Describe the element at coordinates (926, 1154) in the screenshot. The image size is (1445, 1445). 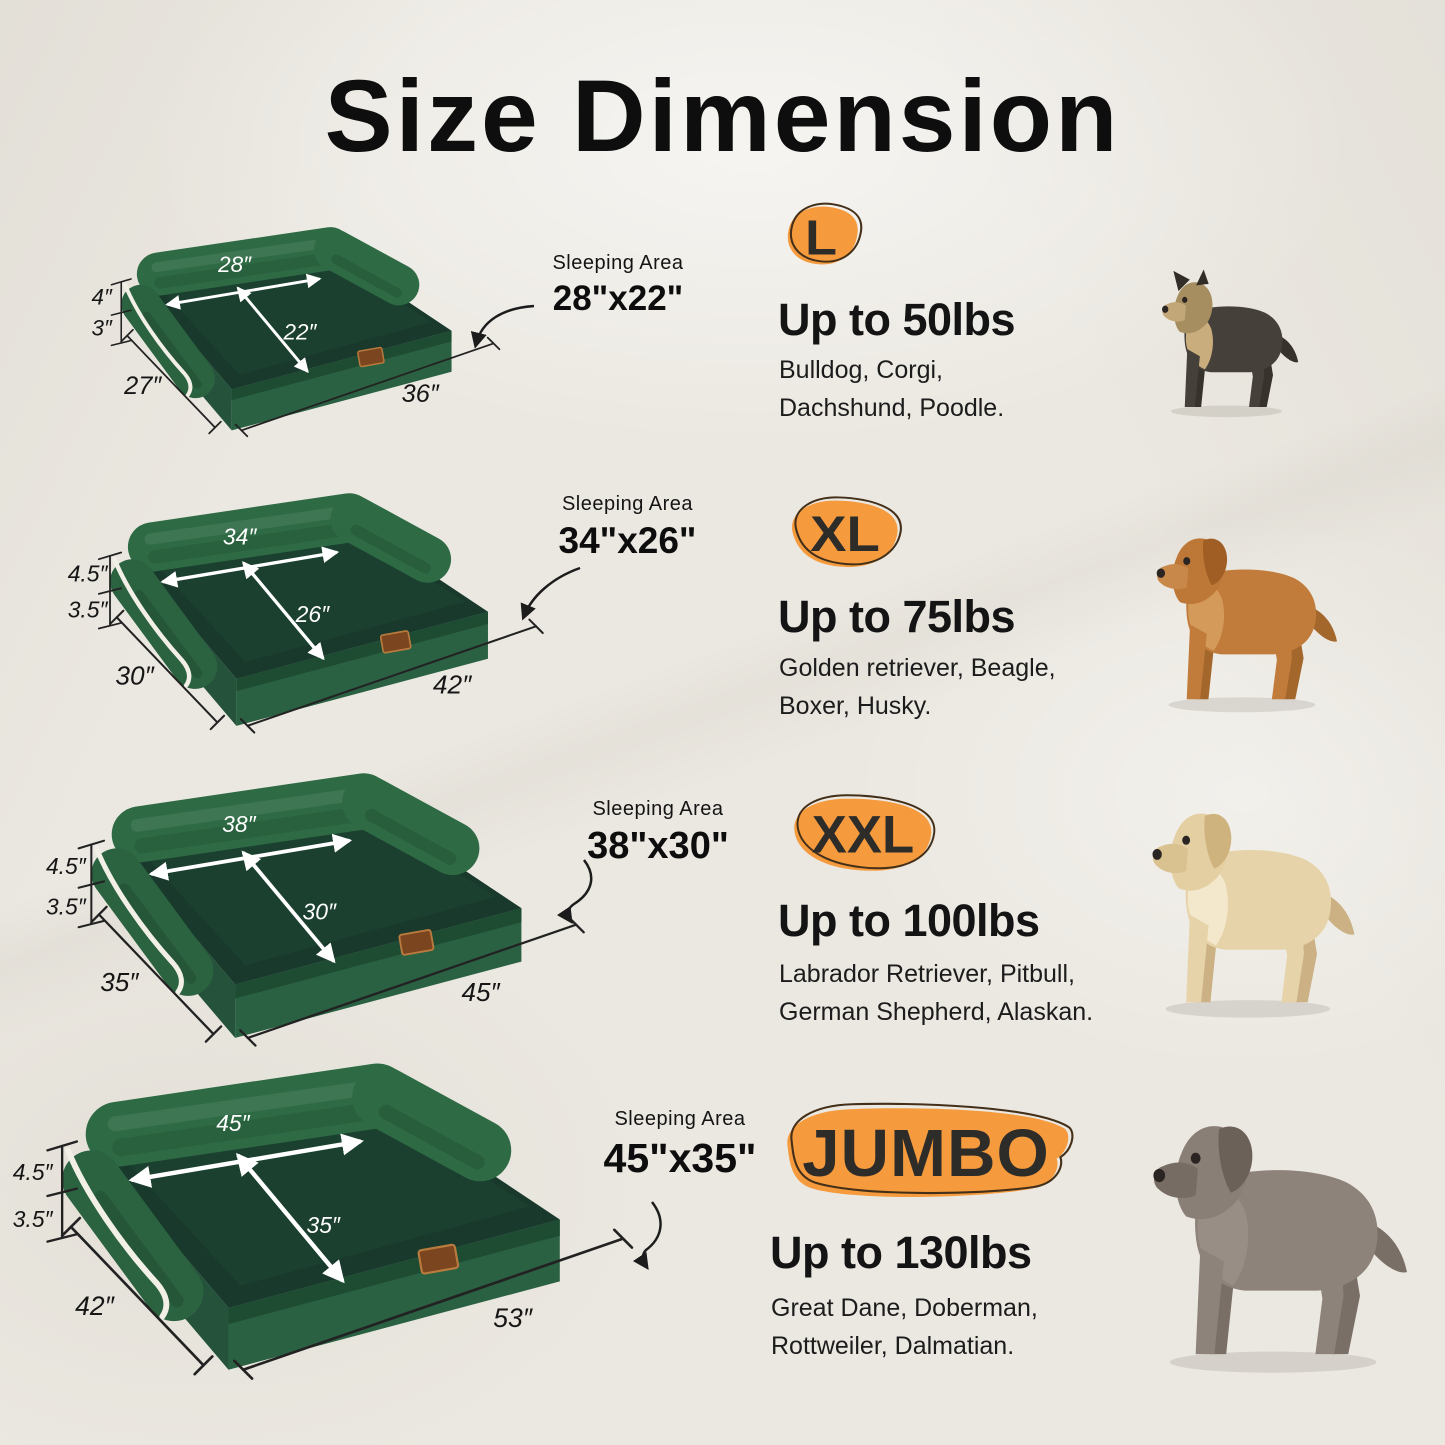
I see `badge-letter: JUMBO` at that location.